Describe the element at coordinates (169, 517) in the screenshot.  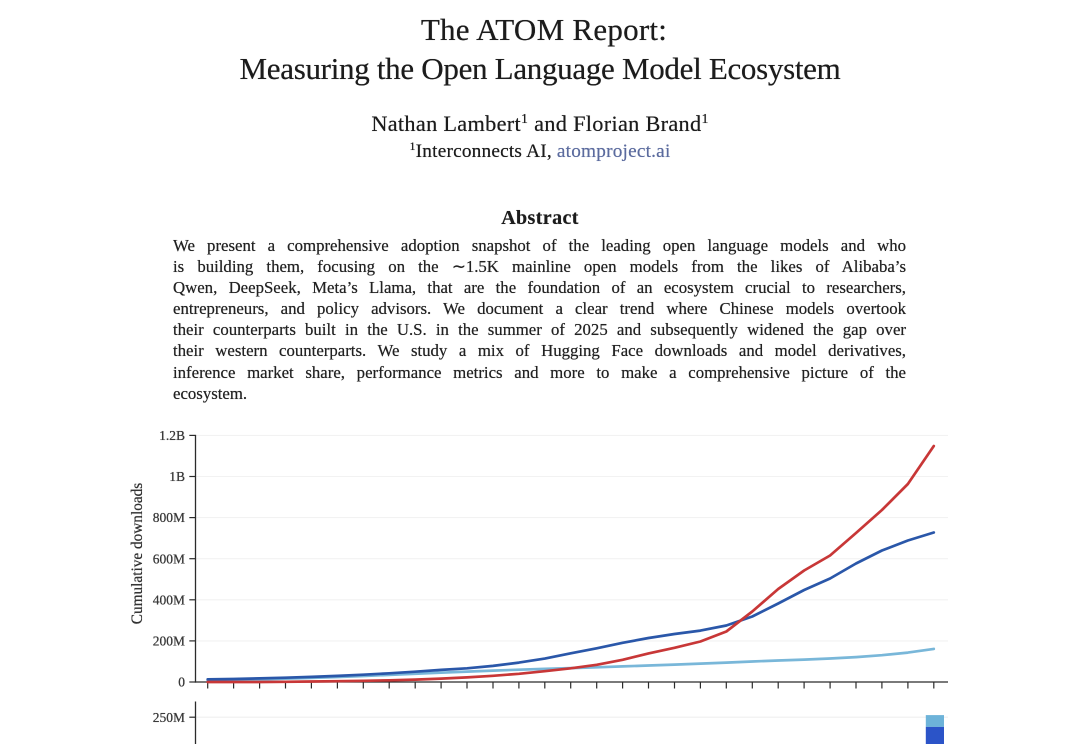
I see `svg-text: 800M` at that location.